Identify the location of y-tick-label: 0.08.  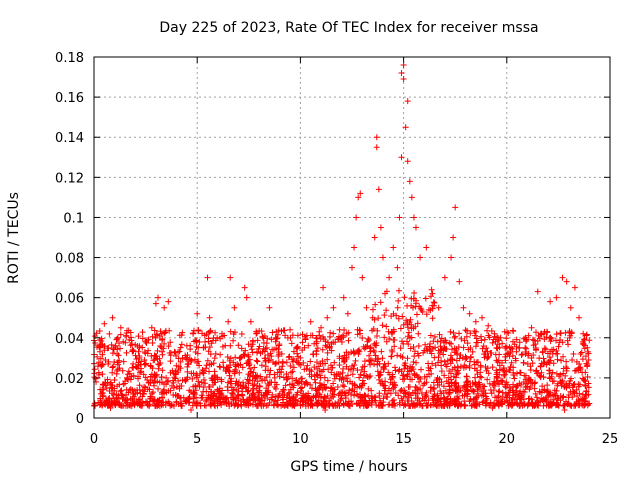
(69, 259).